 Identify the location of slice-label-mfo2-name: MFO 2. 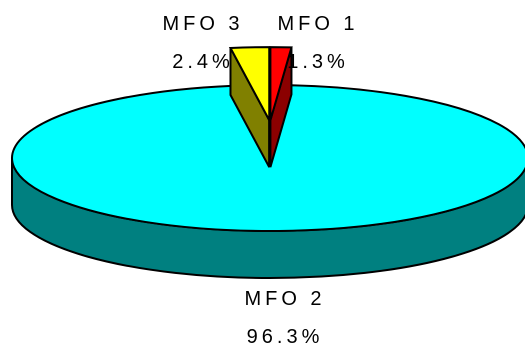
(284, 299).